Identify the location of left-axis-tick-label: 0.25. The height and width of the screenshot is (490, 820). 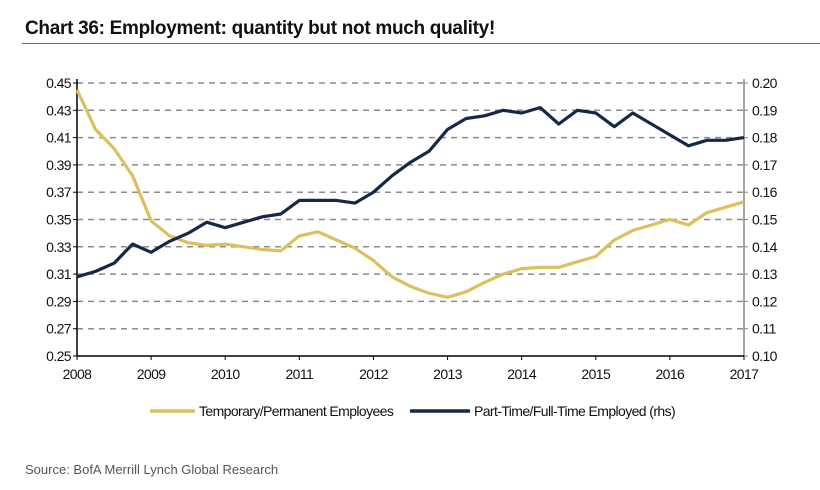
(59, 356).